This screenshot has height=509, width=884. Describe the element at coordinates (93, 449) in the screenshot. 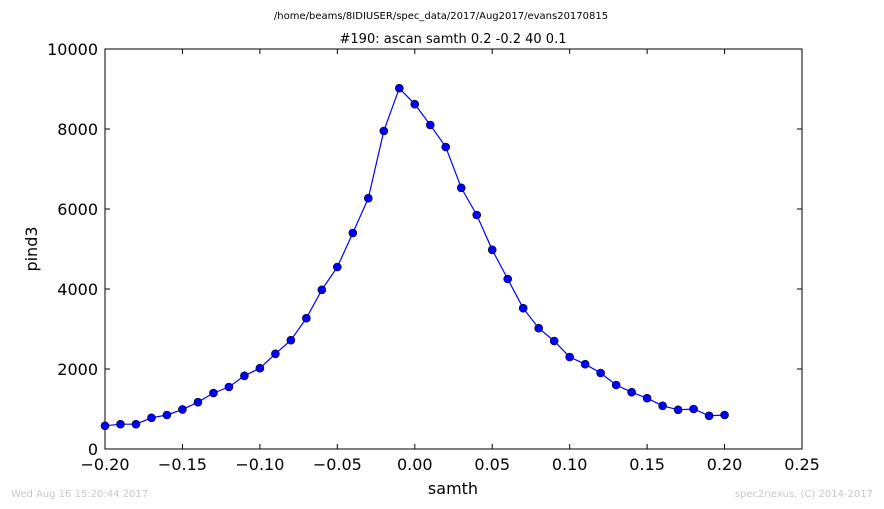

I see `y-tick-label: 0` at that location.